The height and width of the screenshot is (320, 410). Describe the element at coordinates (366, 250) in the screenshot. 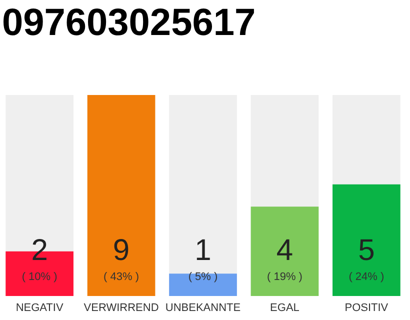

I see `data-label: 5` at that location.